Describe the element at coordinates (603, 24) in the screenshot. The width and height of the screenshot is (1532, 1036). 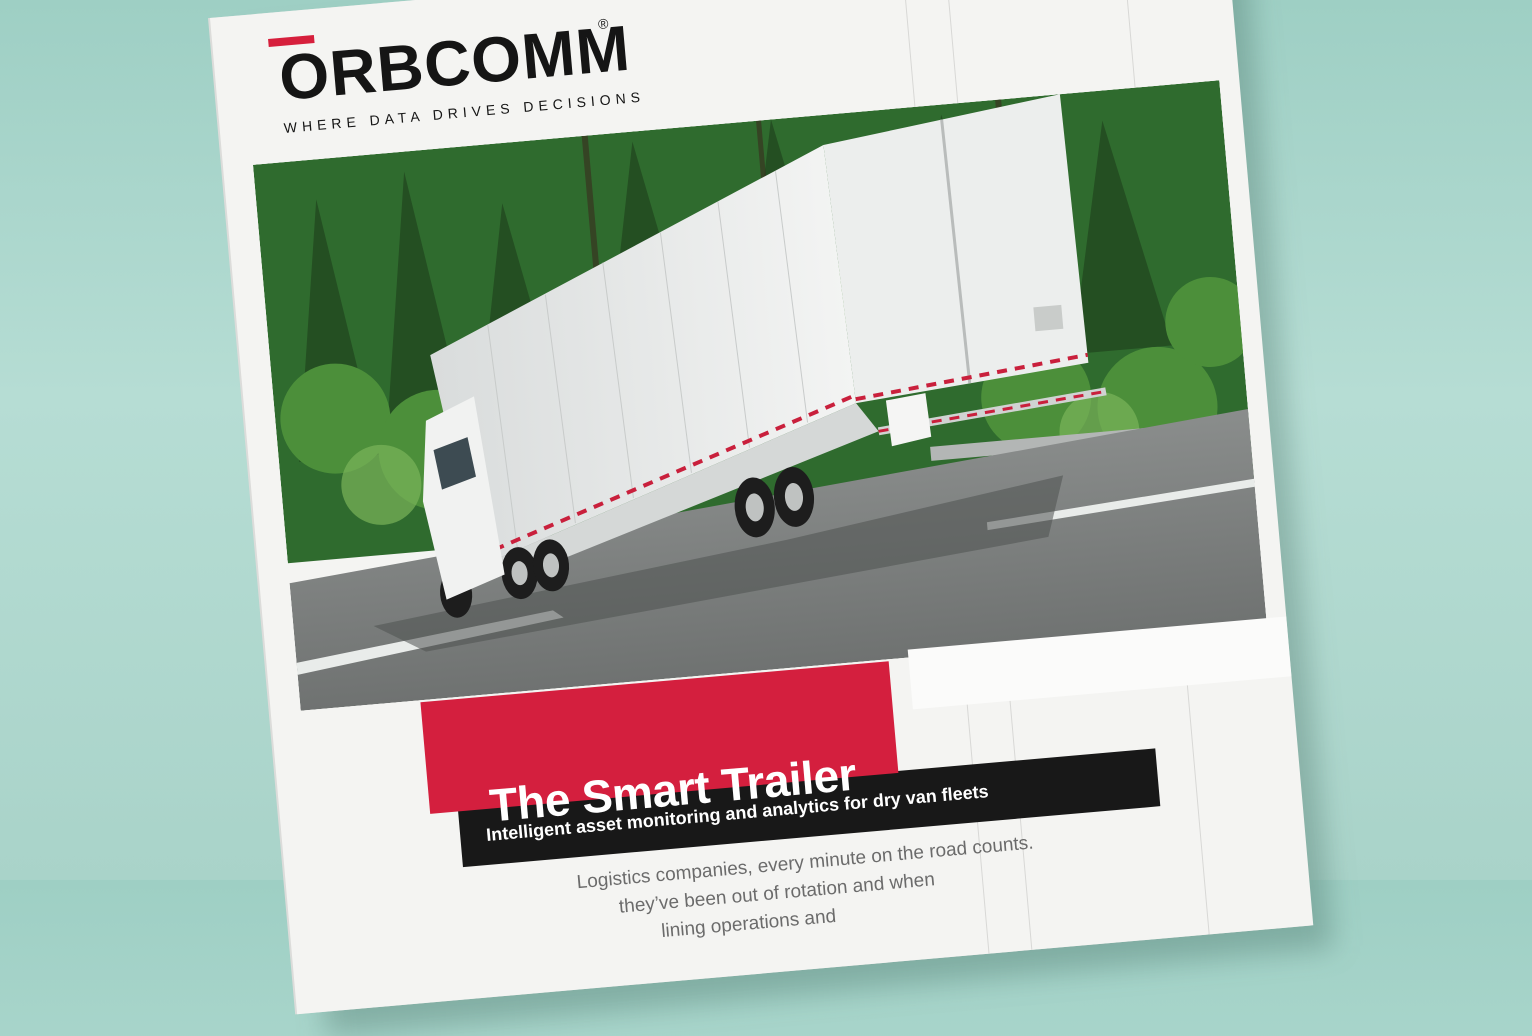
I see `logo-registered-mark: ®` at that location.